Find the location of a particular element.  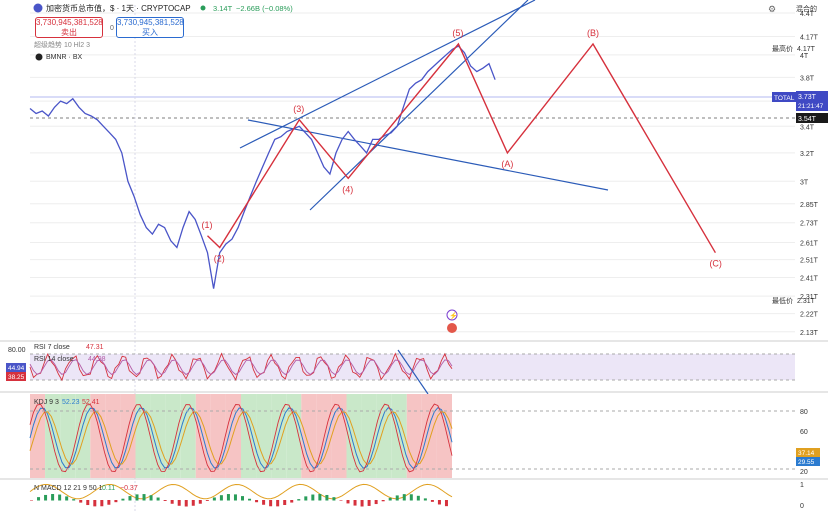

rsi14-label: RSI 14 close is located at coordinates (54, 359).